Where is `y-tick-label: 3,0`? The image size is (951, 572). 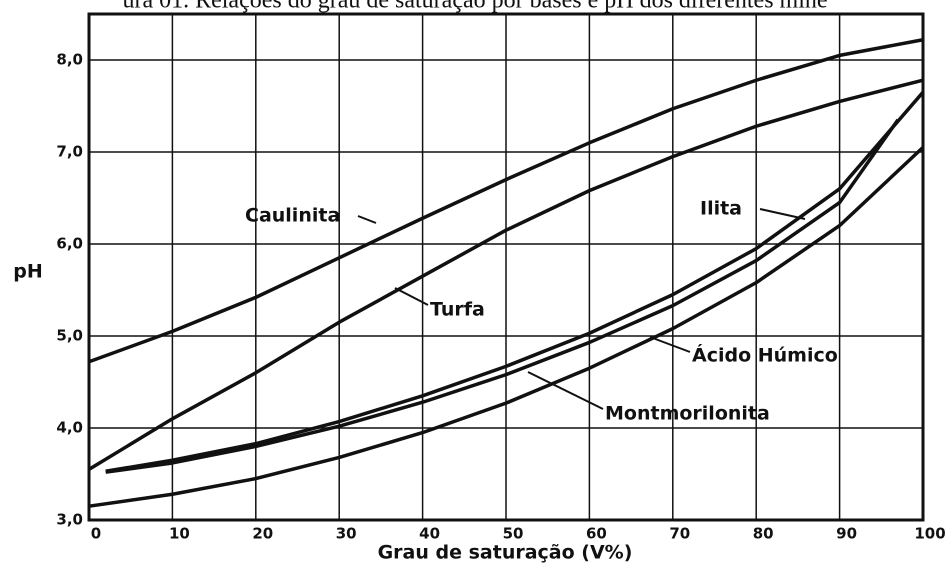 y-tick-label: 3,0 is located at coordinates (69, 520).